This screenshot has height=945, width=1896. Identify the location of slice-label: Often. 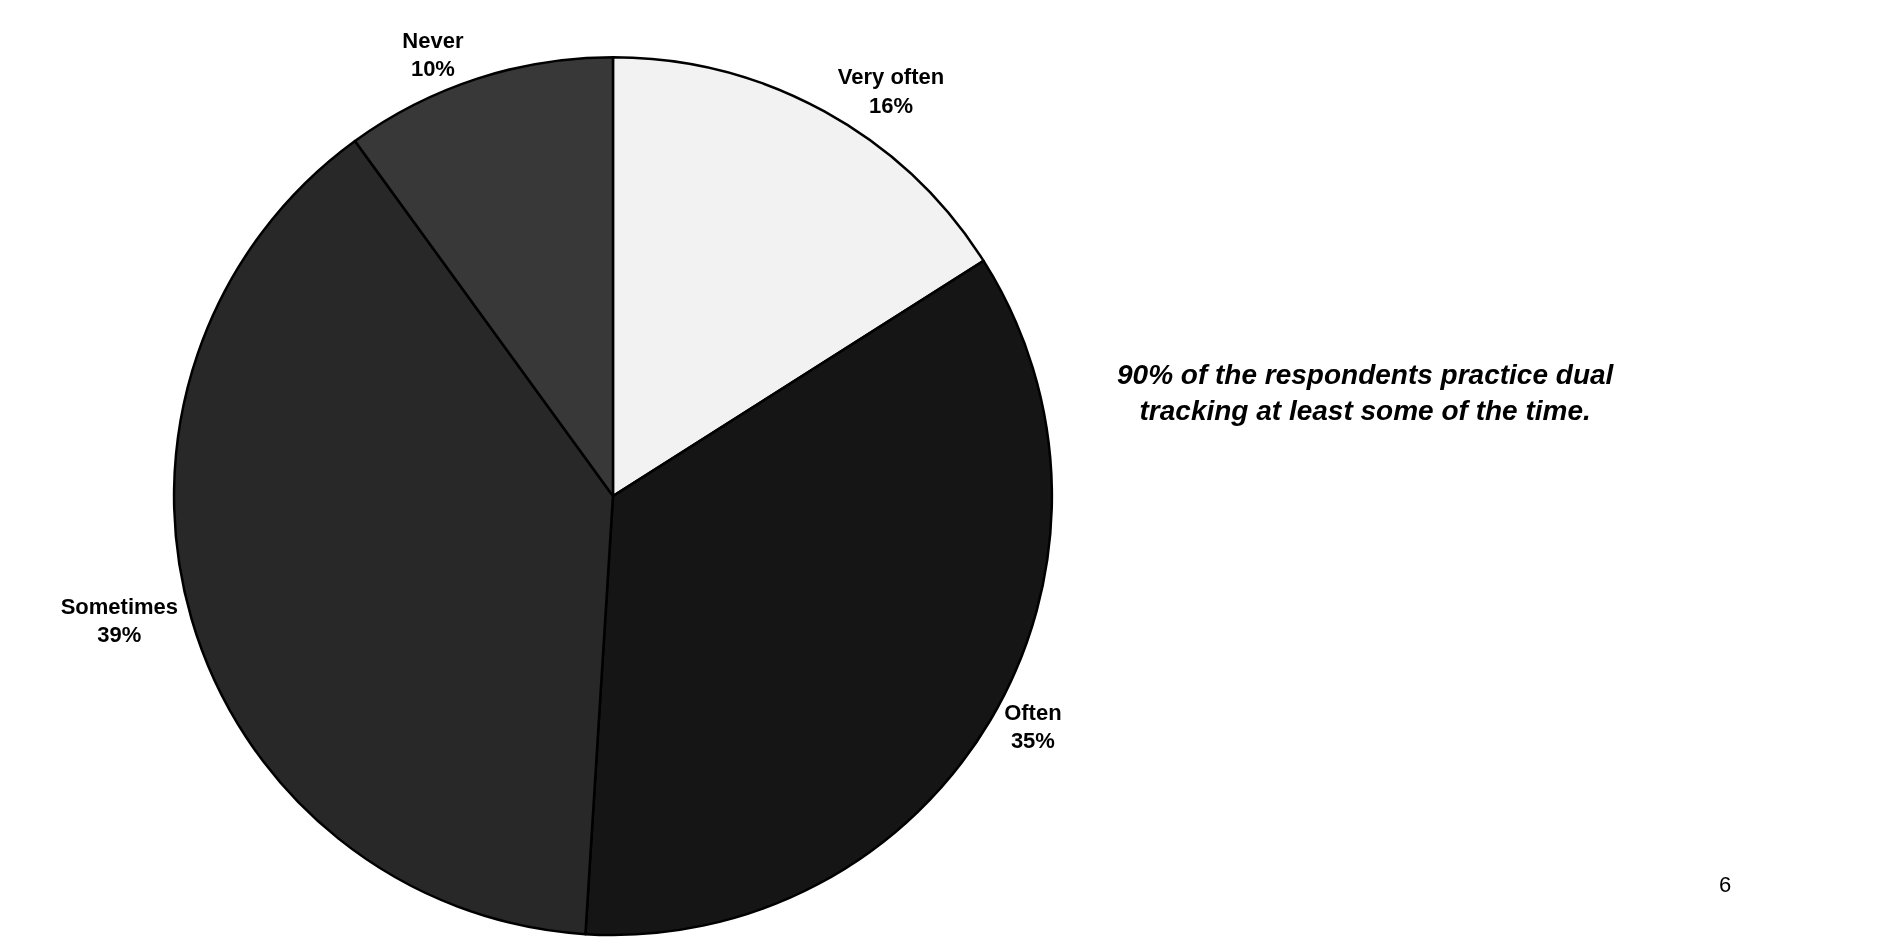
(1033, 712).